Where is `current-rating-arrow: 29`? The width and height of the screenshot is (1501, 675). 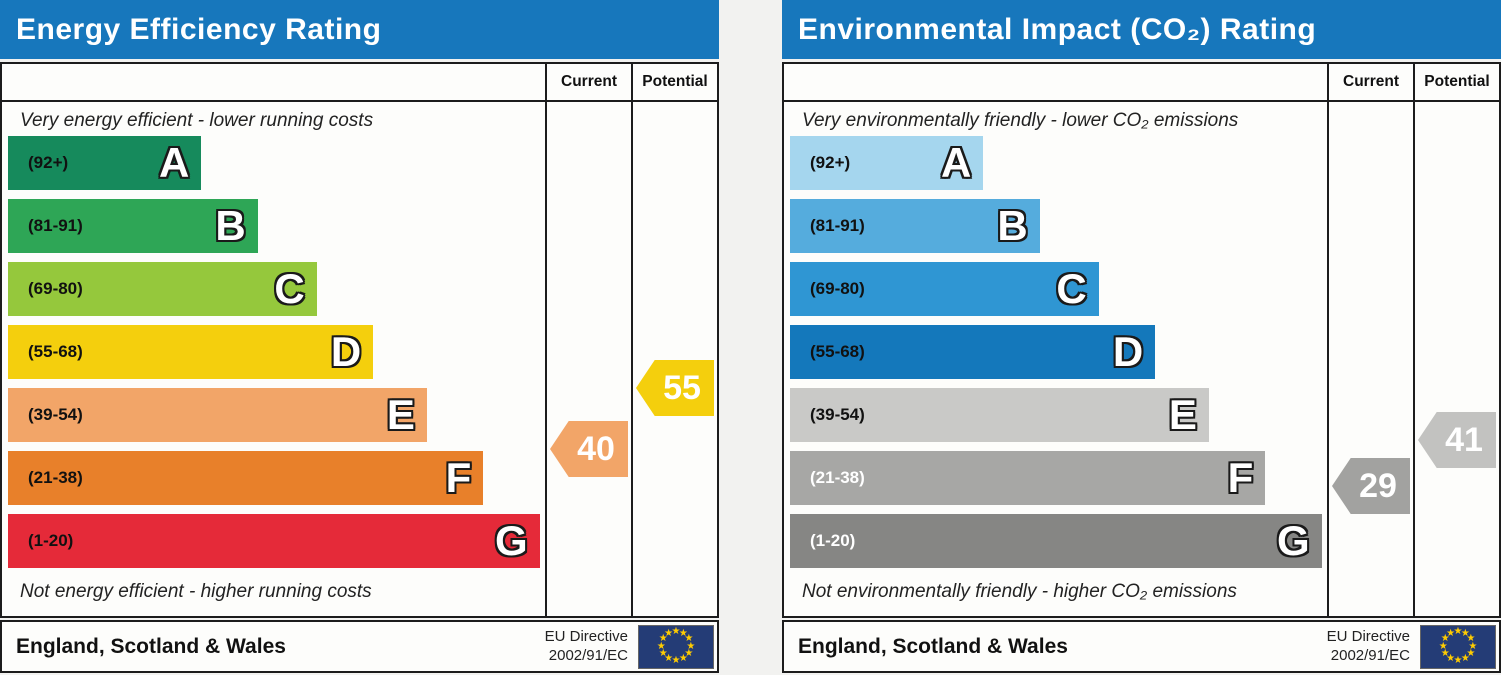
current-rating-arrow: 29 is located at coordinates (1371, 486).